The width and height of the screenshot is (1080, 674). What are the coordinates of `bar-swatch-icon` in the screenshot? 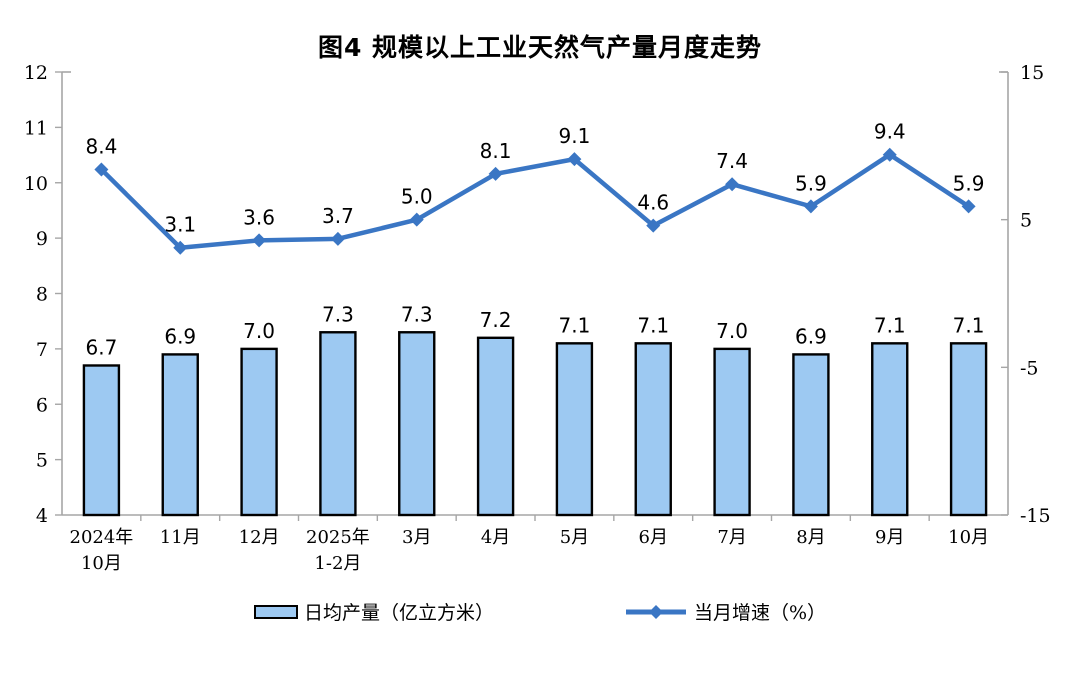 It's located at (275, 611).